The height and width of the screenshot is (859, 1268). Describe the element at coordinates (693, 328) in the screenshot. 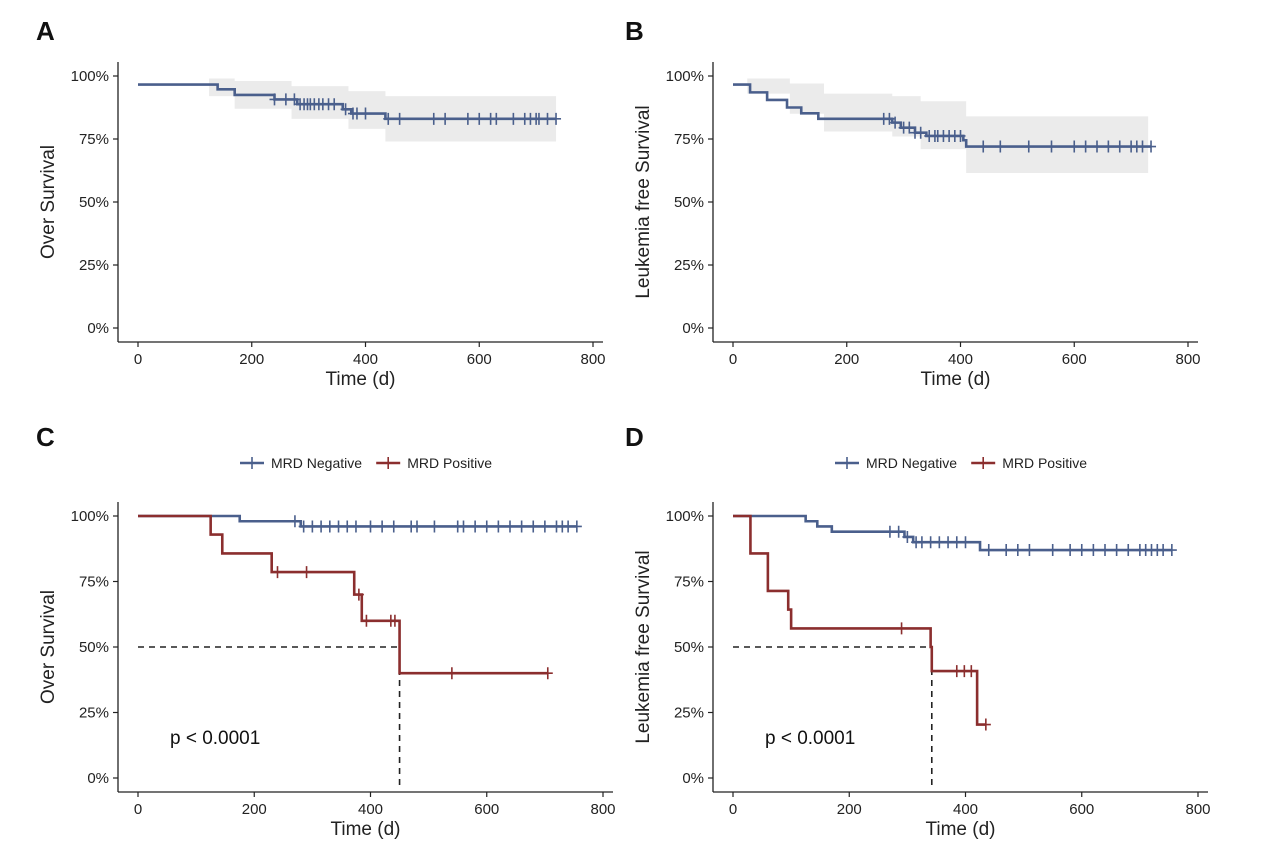

I see `y-tick-label: 0%` at that location.